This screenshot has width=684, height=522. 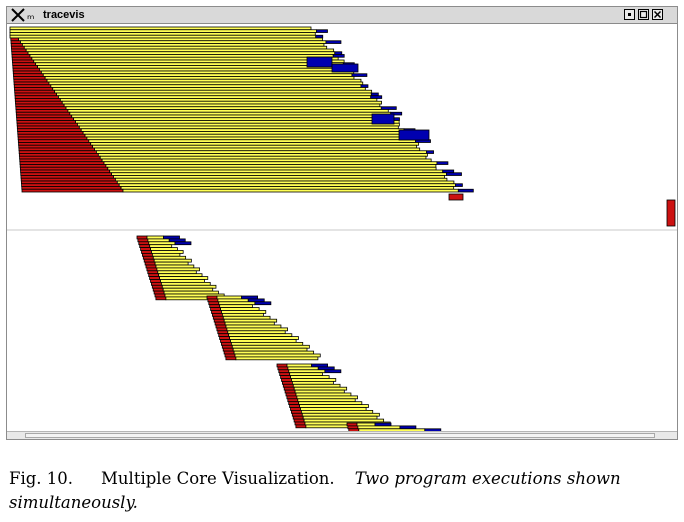 I want to click on caption-figure-number: Fig. 10., so click(x=41, y=478).